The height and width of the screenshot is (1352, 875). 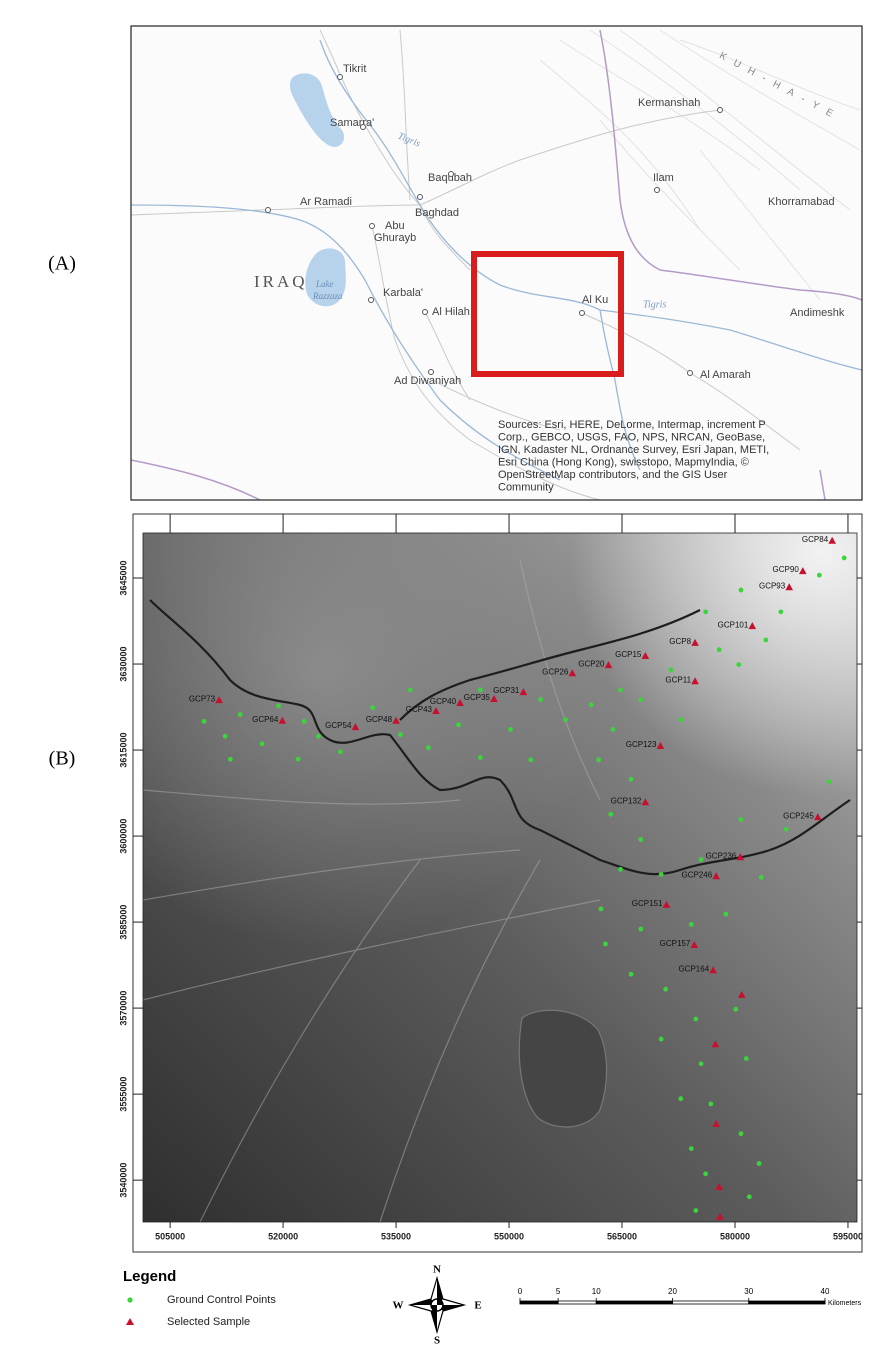 What do you see at coordinates (123, 1094) in the screenshot?
I see `y-tick-label: 3555000` at bounding box center [123, 1094].